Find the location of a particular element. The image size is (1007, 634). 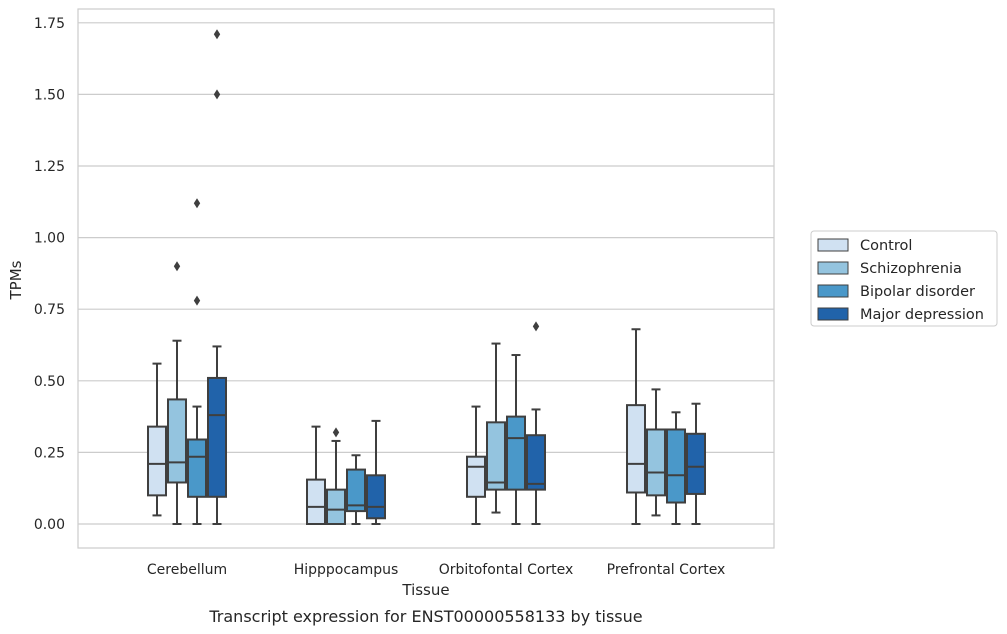

legend-label: Major depression is located at coordinates (922, 315).